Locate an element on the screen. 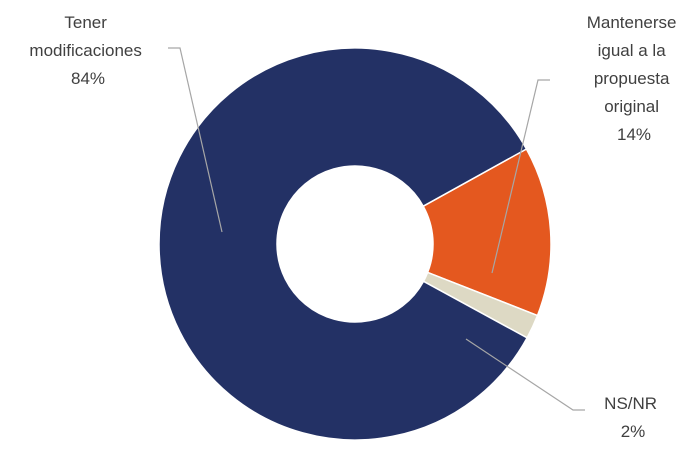 Image resolution: width=691 pixels, height=453 pixels. label-line: Tener is located at coordinates (85, 22).